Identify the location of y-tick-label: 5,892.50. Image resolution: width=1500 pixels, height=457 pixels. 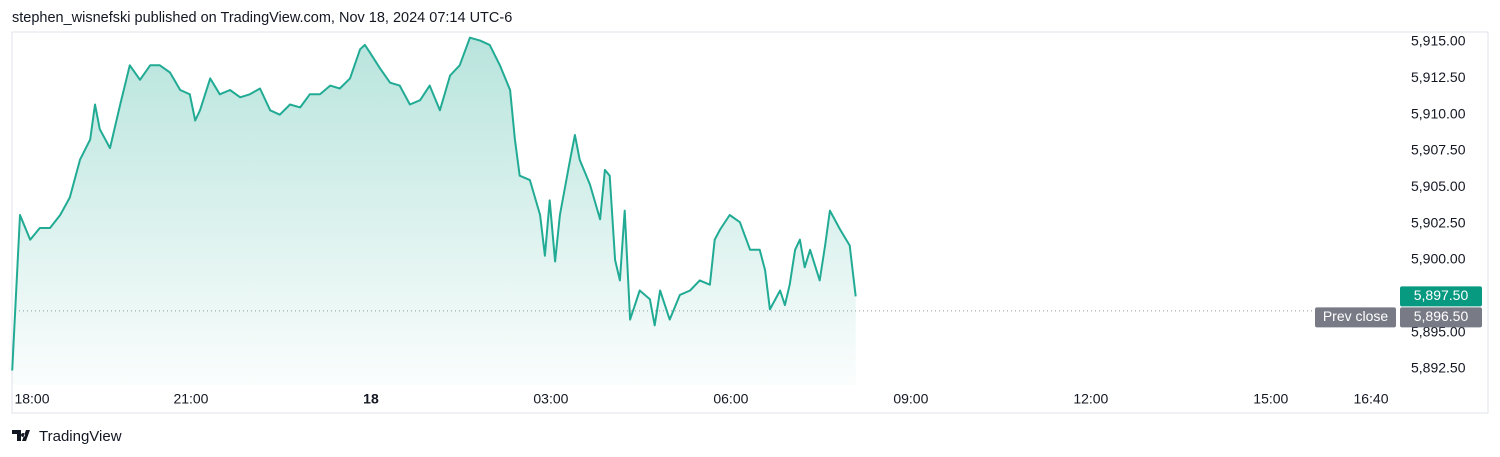
(1438, 368).